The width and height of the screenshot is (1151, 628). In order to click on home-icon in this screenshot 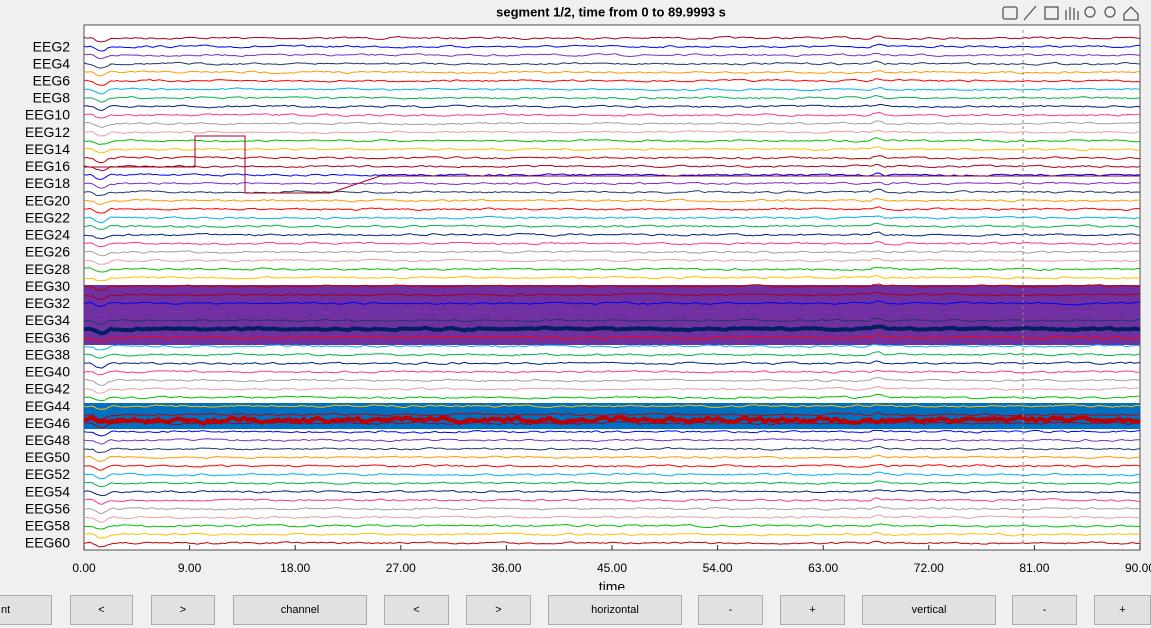, I will do `click(1131, 13)`.